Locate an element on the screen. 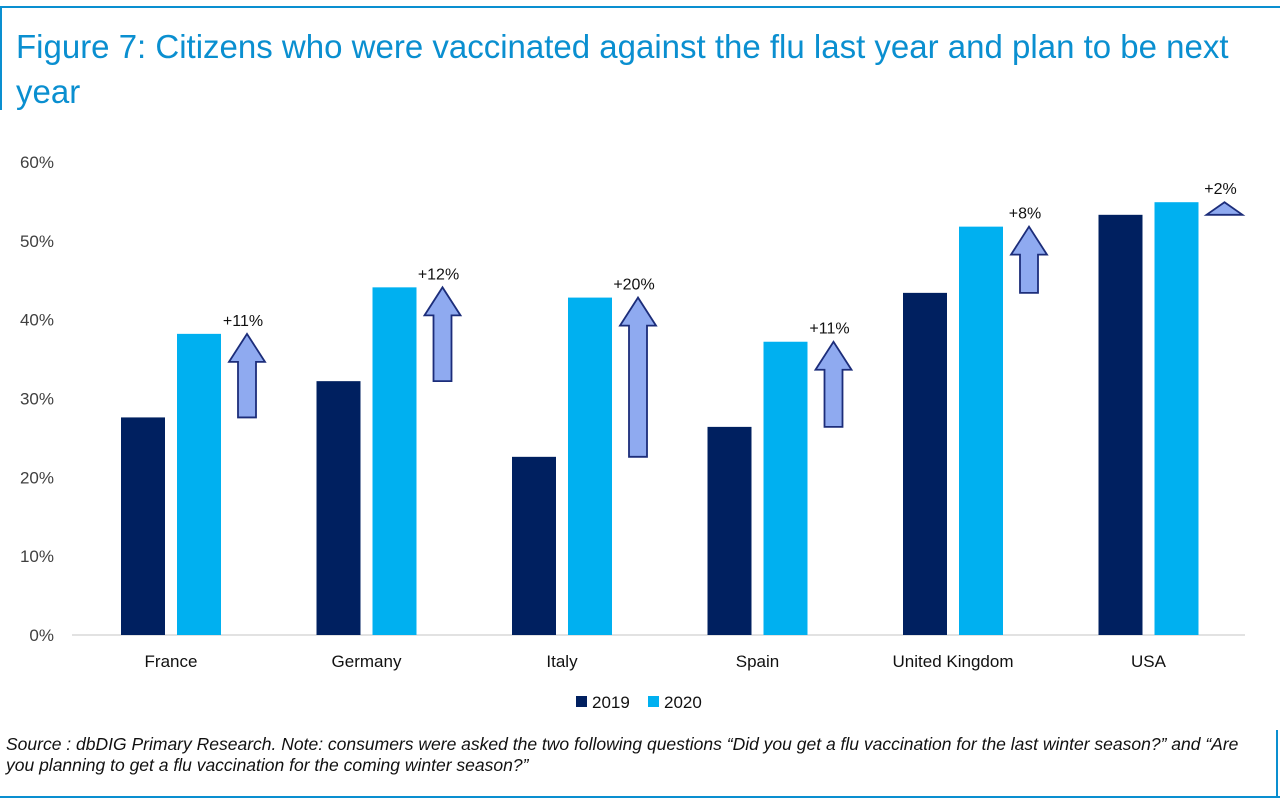  bar-2019-united-kingdom is located at coordinates (925, 463).